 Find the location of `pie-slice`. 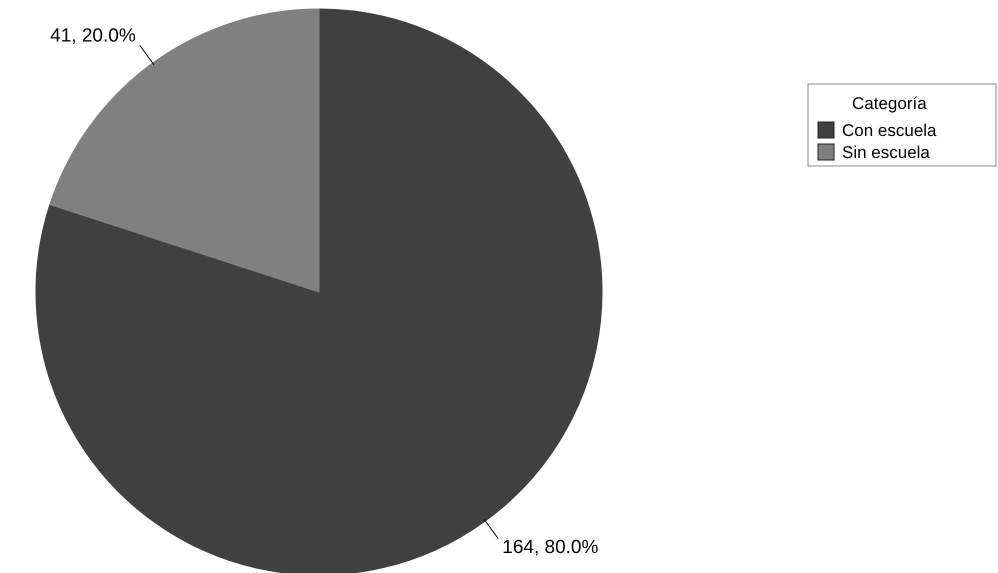

pie-slice is located at coordinates (184, 150).